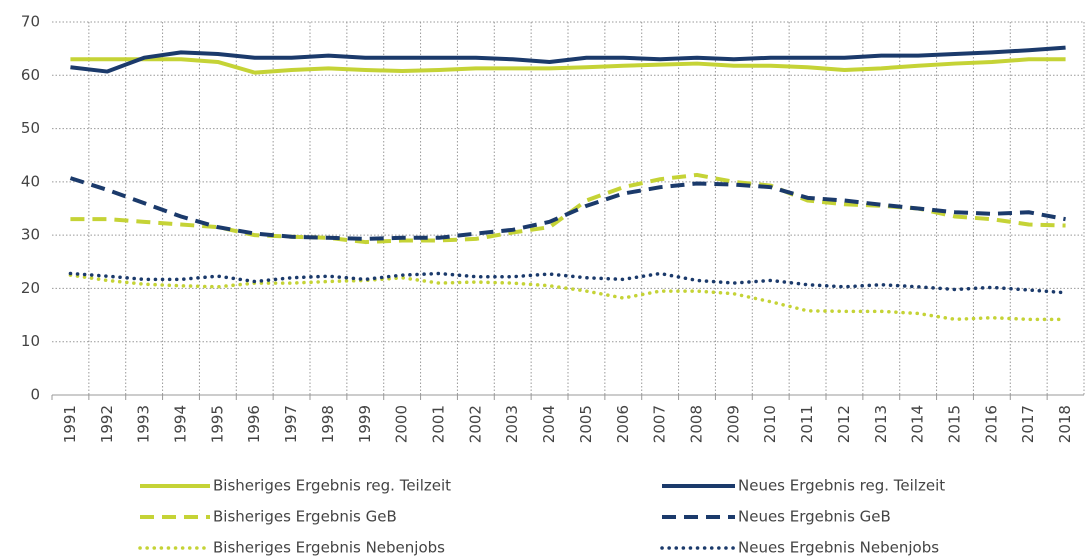 Image resolution: width=1087 pixels, height=559 pixels. Describe the element at coordinates (35, 395) in the screenshot. I see `y-tick-label: 0` at that location.